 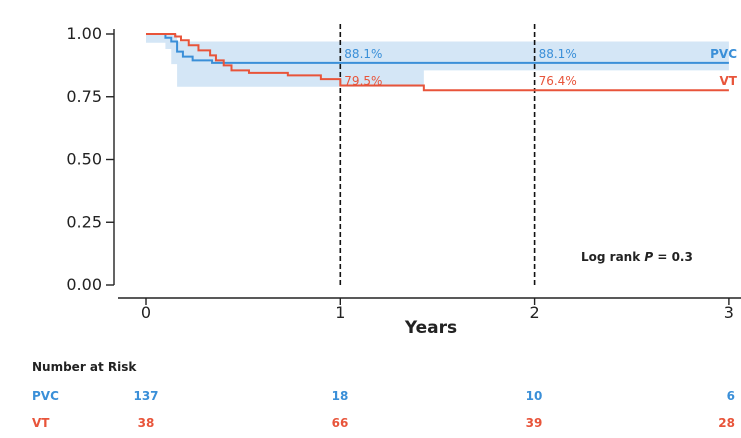 What do you see at coordinates (363, 81) in the screenshot?
I see `vt-percent-label: 79.5%` at bounding box center [363, 81].